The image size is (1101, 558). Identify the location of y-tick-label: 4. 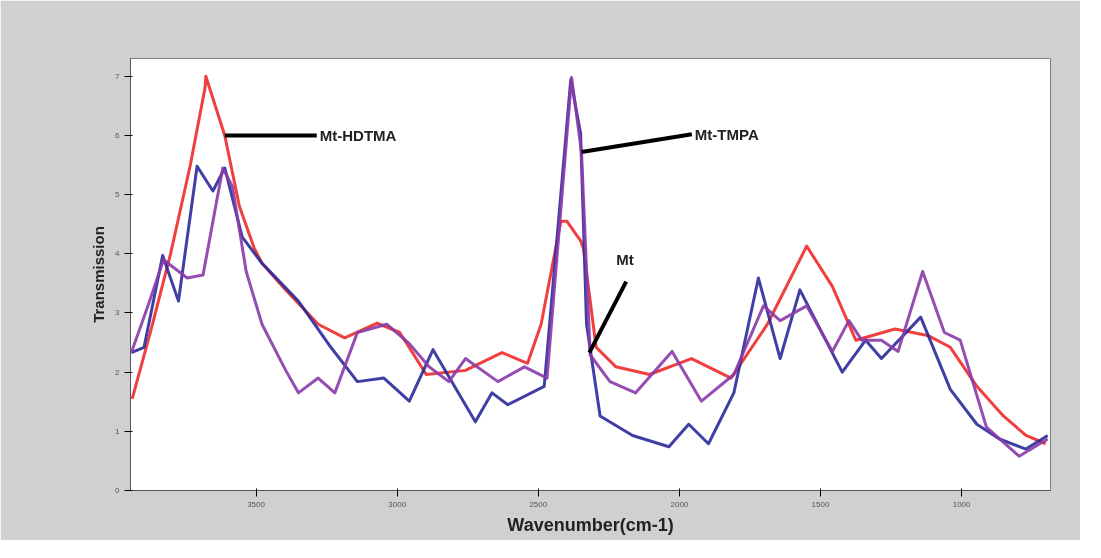
(118, 254).